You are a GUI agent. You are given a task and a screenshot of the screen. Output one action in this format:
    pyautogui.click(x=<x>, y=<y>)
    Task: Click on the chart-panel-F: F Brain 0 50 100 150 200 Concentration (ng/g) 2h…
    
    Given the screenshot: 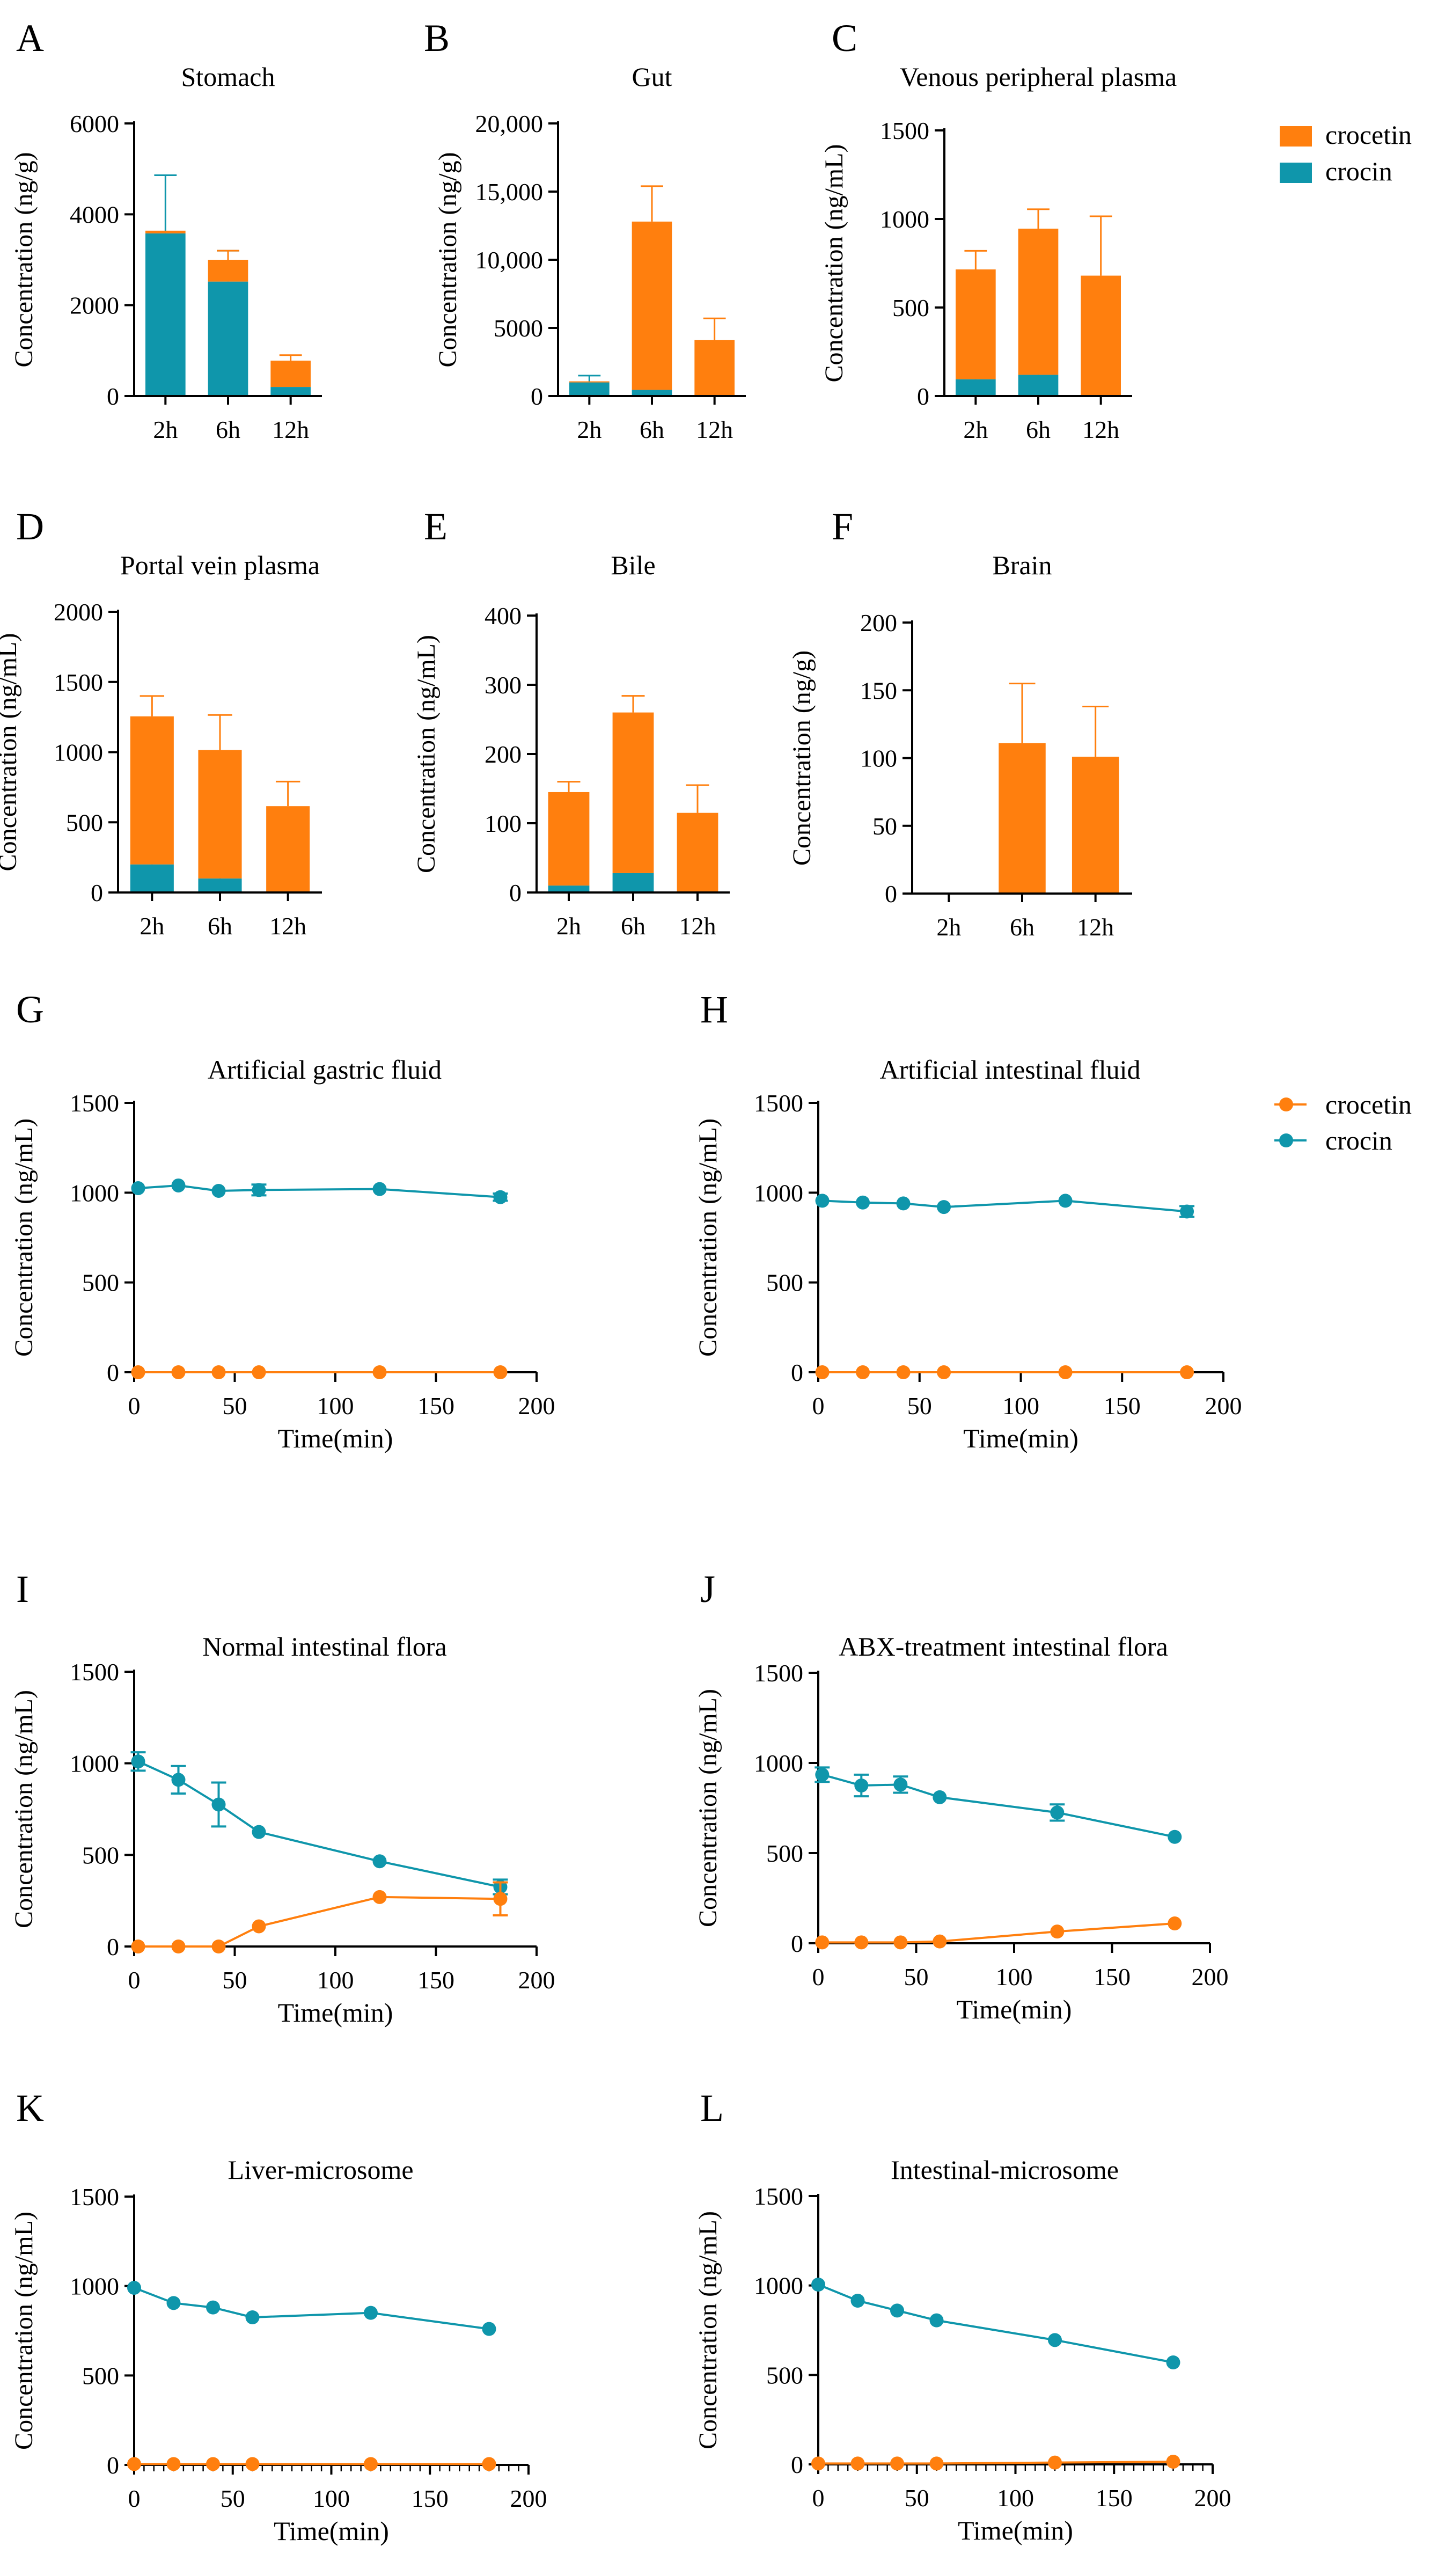 What is the action you would take?
    pyautogui.click(x=960, y=723)
    